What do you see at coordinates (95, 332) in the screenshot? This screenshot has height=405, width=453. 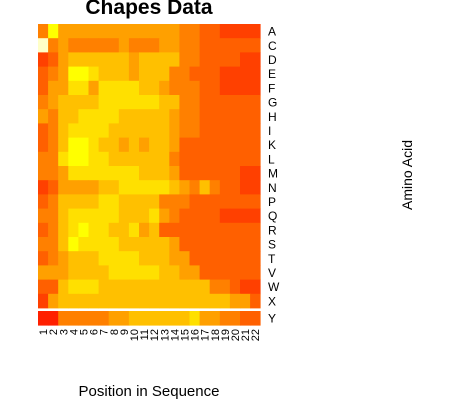 I see `x-tick-label: 6` at bounding box center [95, 332].